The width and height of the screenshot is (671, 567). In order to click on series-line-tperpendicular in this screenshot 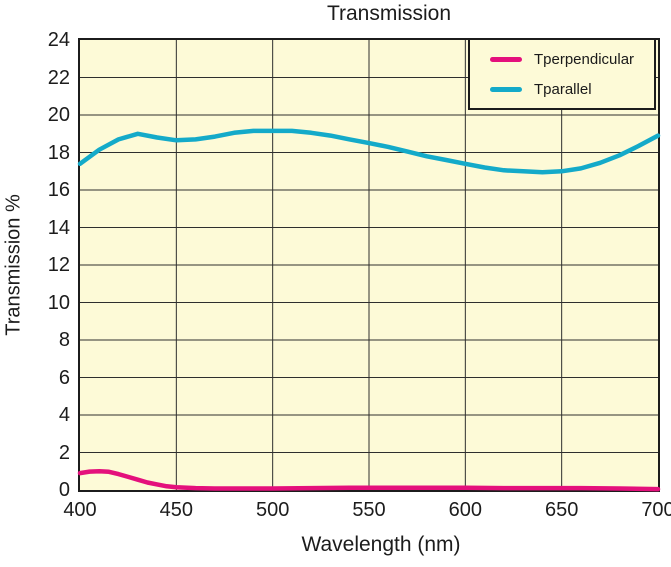, I will do `click(369, 480)`.